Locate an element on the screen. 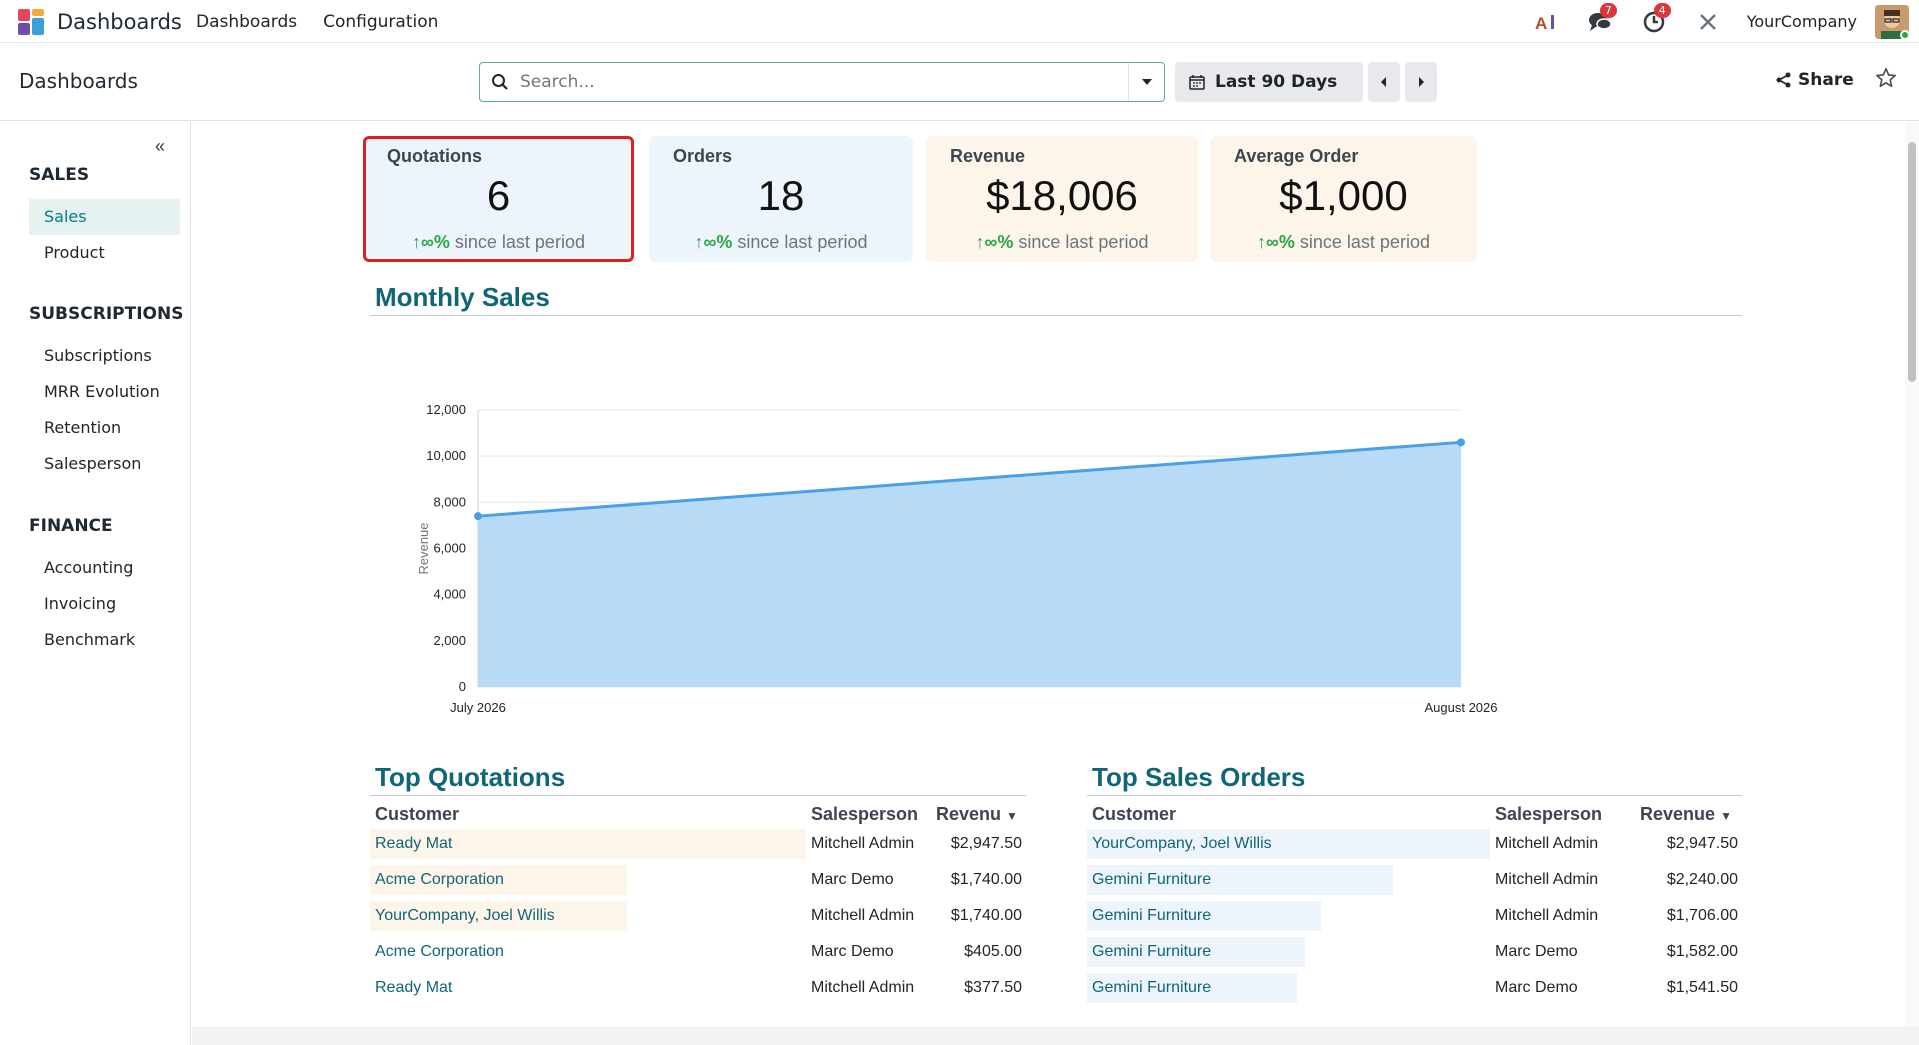 Image resolution: width=1919 pixels, height=1045 pixels. series-line is located at coordinates (969, 479).